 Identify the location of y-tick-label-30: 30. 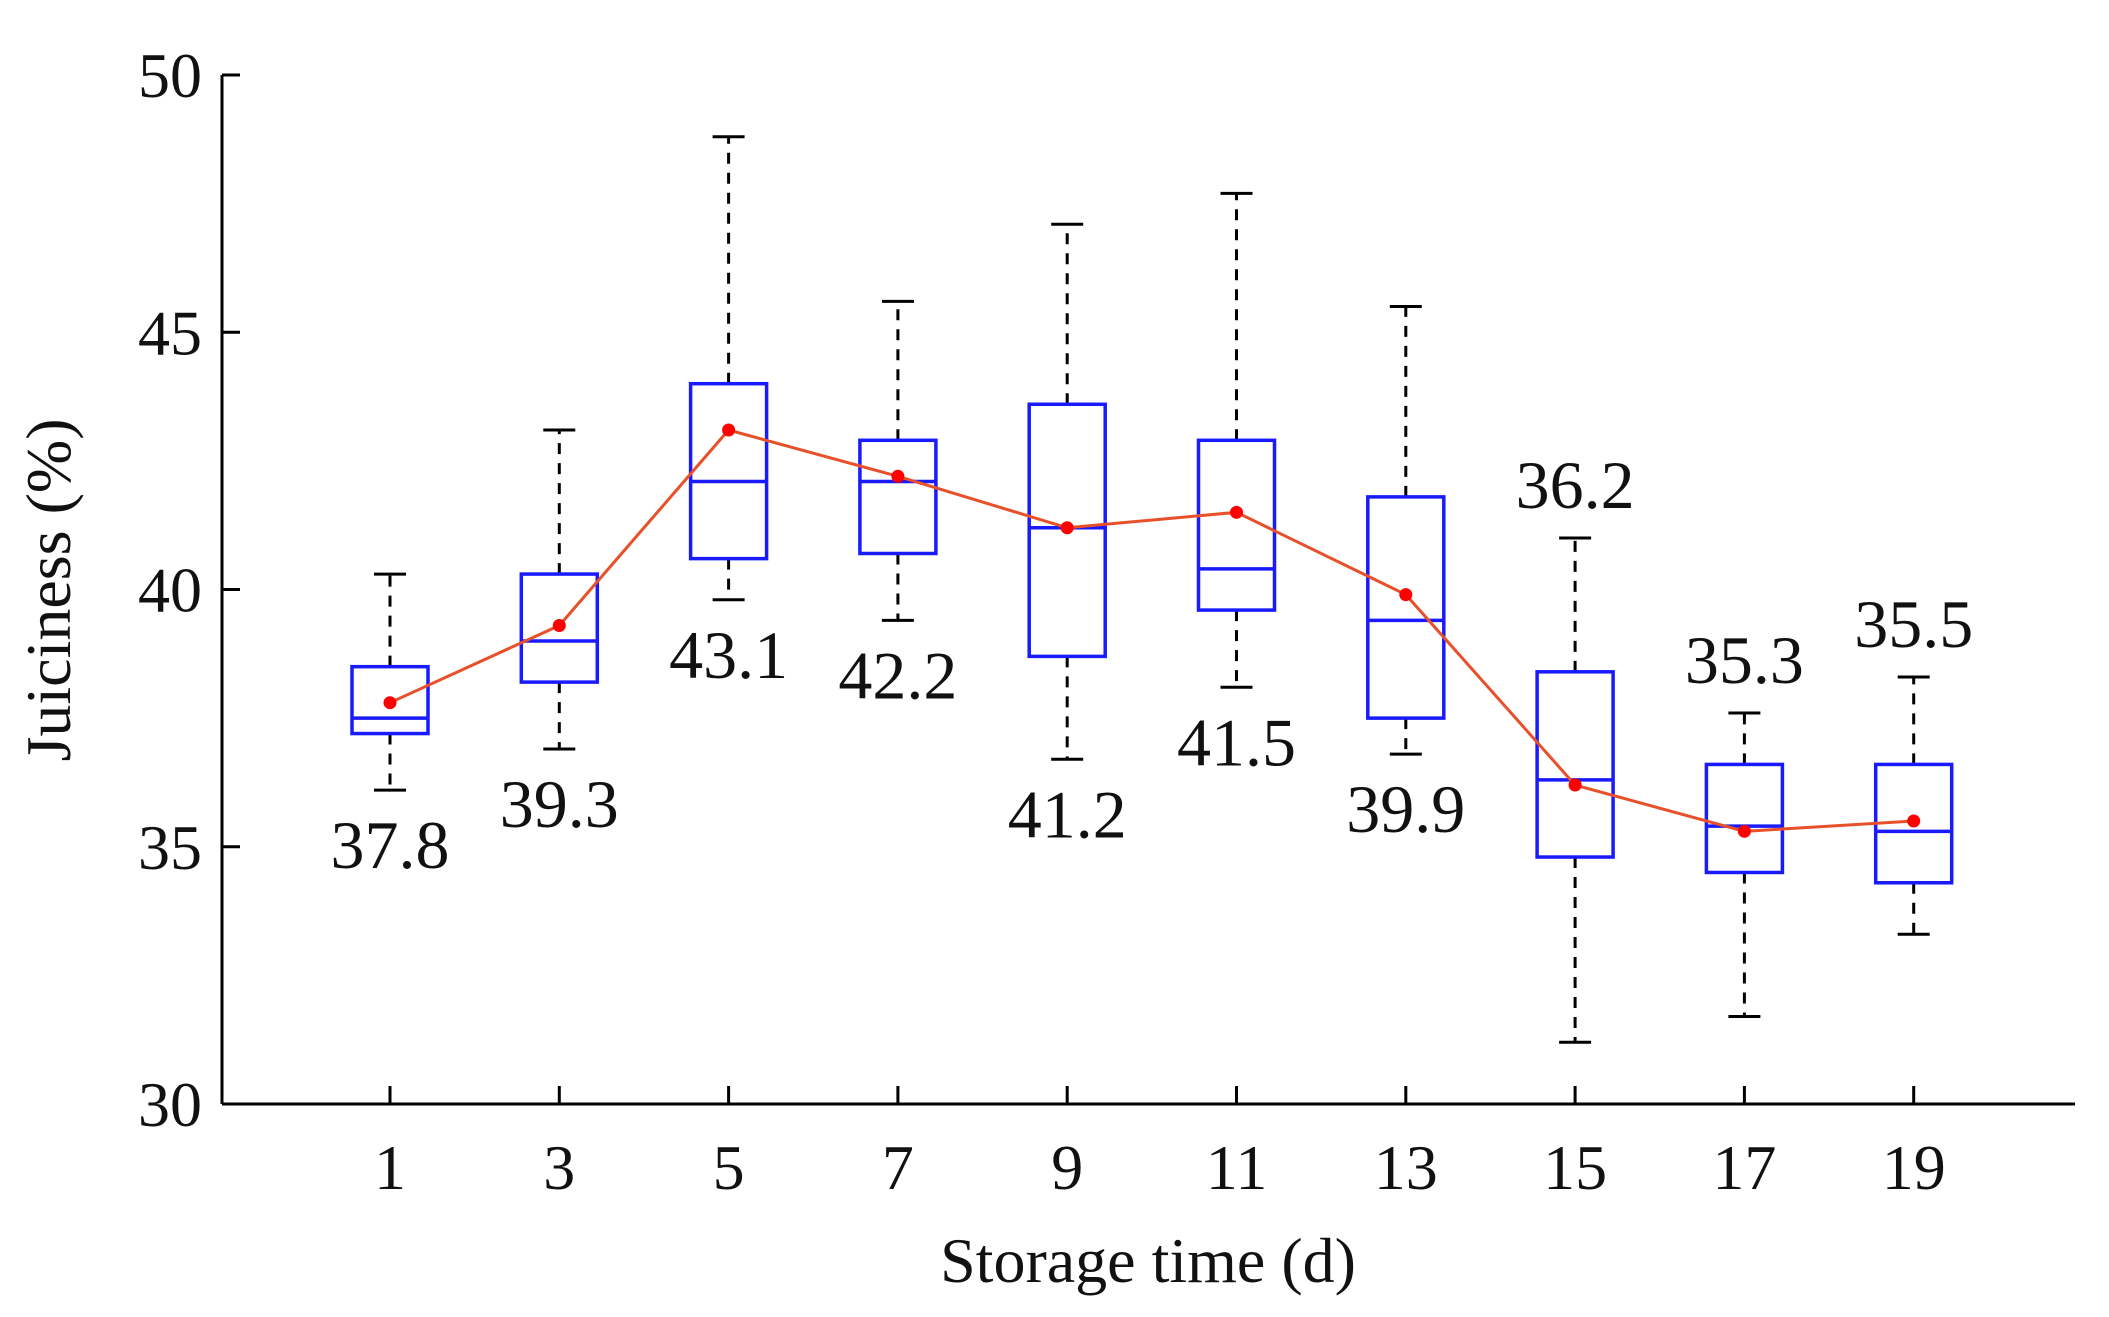
(170, 1104).